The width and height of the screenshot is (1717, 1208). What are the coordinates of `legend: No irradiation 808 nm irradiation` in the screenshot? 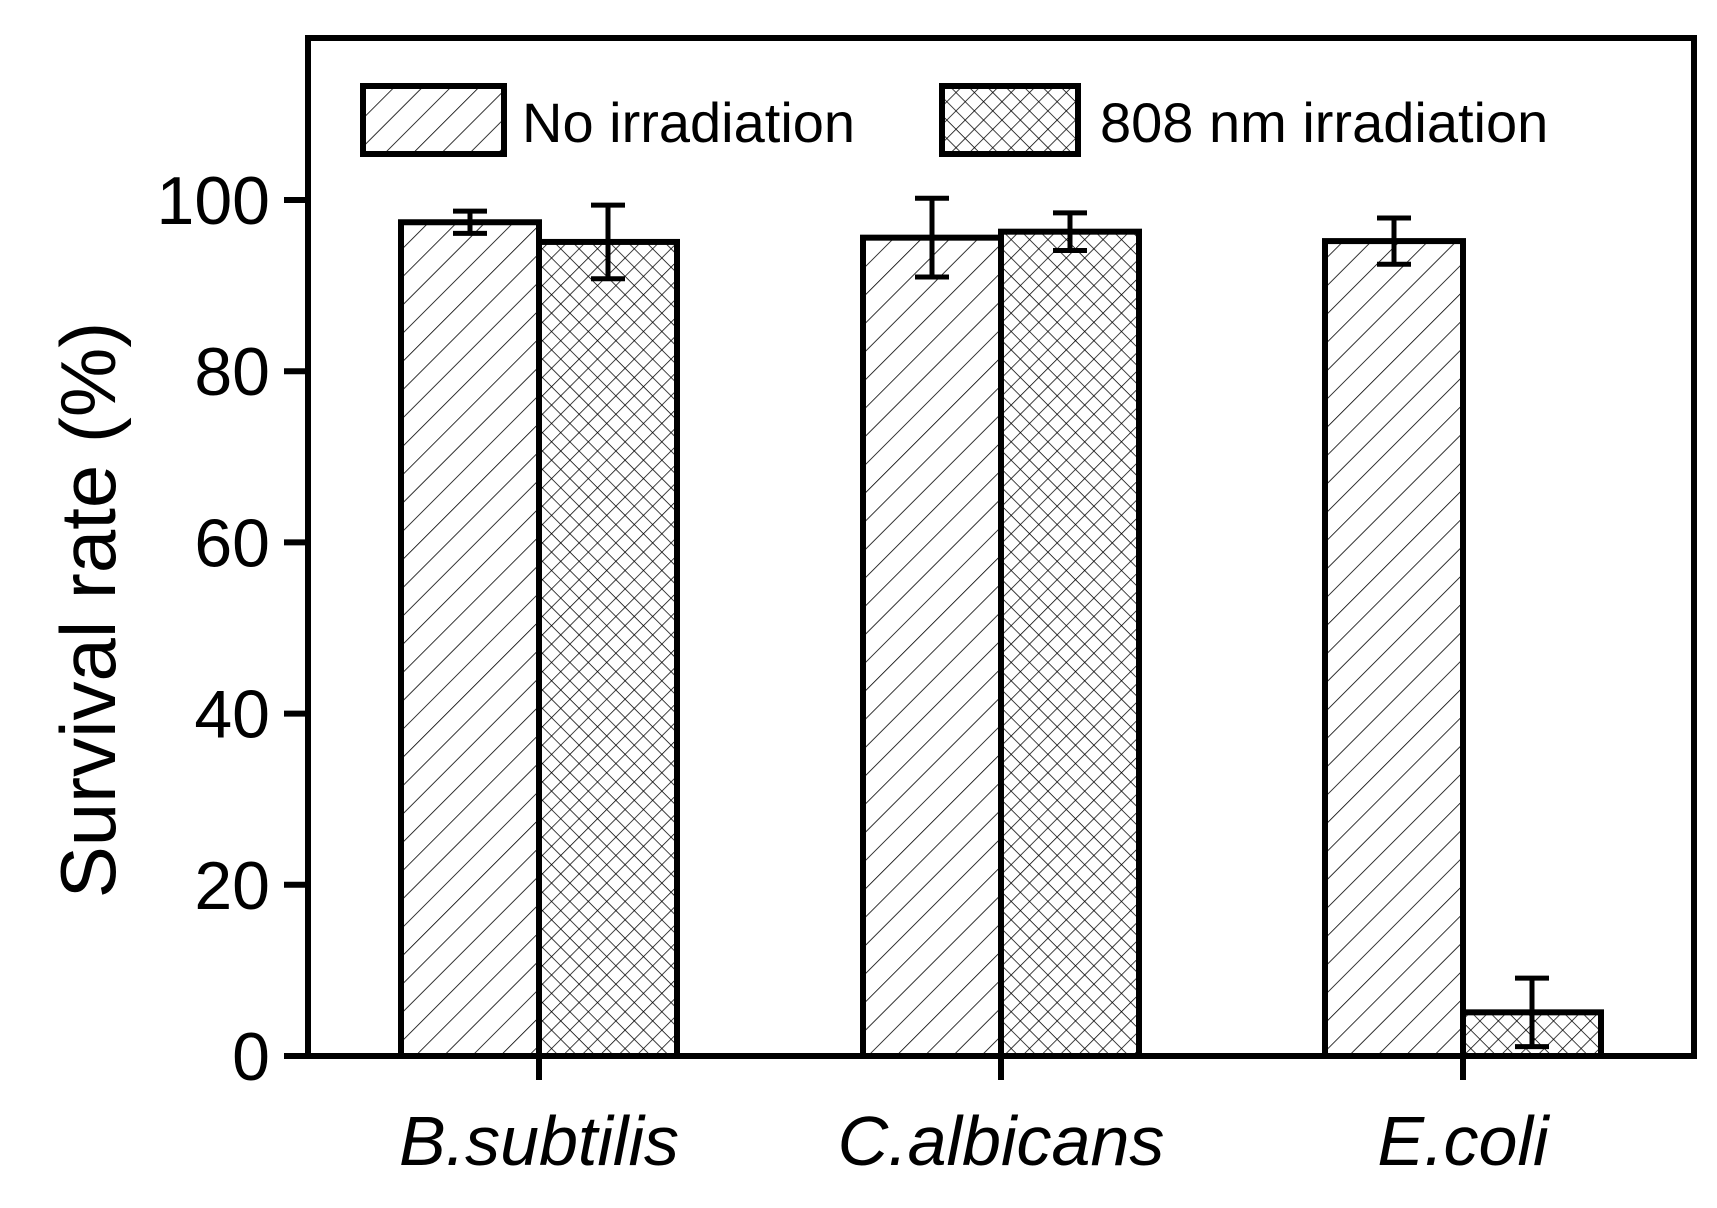 It's located at (954, 120).